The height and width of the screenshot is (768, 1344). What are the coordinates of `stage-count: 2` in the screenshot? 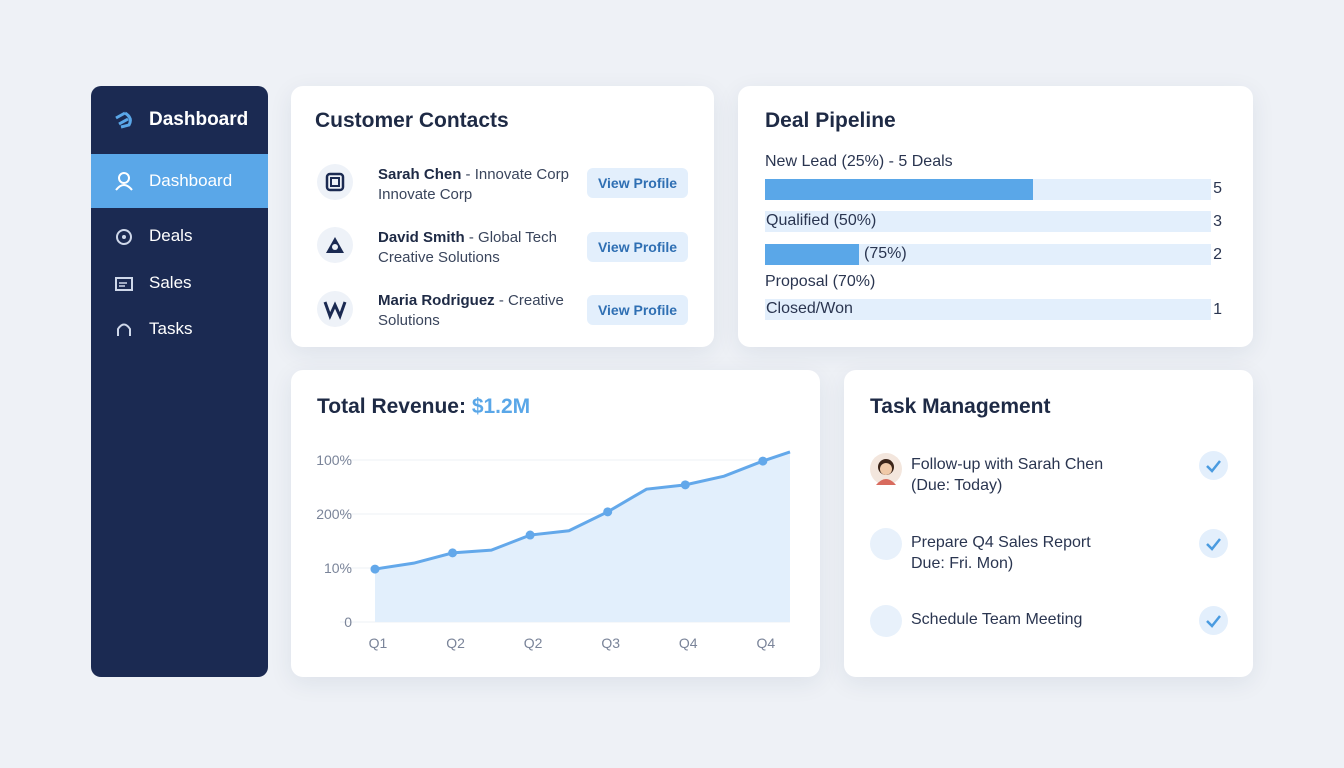 It's located at (1217, 254).